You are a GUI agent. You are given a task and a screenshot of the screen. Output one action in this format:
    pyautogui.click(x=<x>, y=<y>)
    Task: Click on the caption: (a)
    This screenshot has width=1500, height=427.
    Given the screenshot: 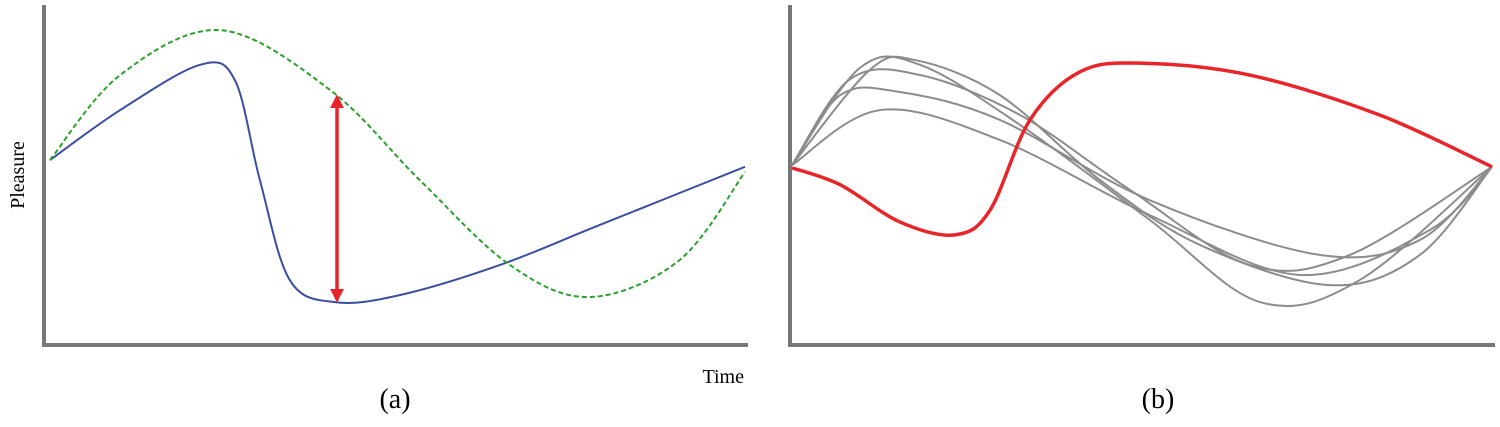 What is the action you would take?
    pyautogui.click(x=394, y=399)
    